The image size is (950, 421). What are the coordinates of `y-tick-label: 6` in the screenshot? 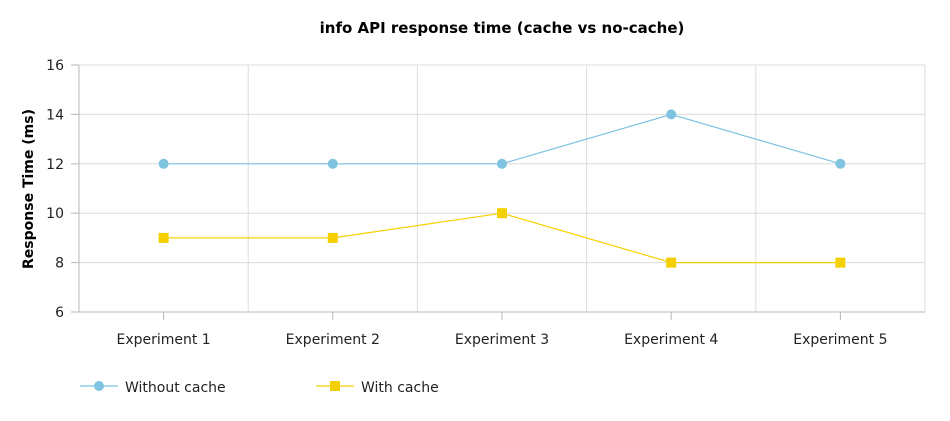 It's located at (59, 313).